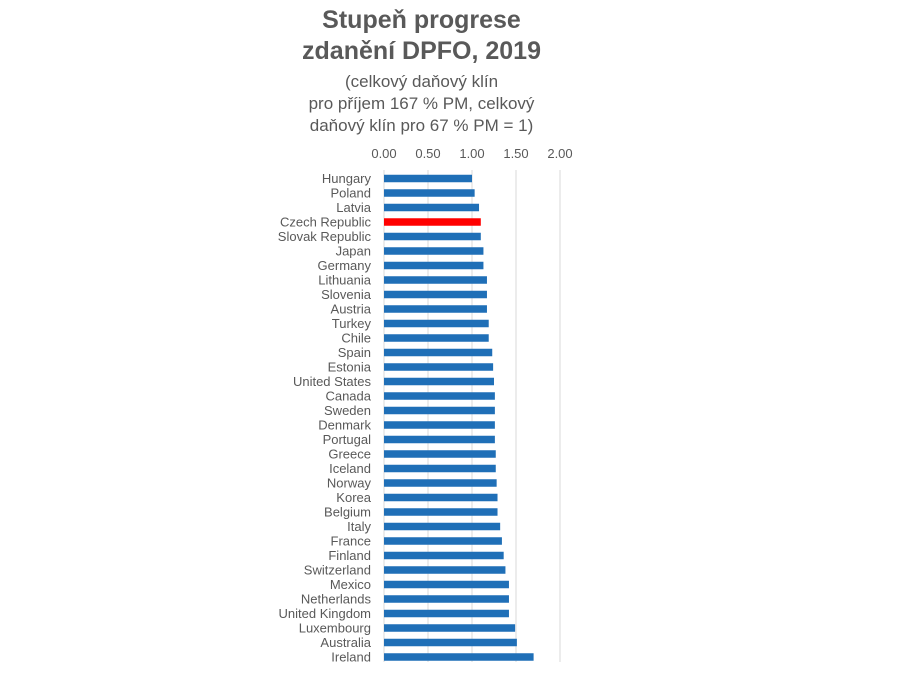 The height and width of the screenshot is (683, 923). What do you see at coordinates (351, 309) in the screenshot?
I see `category-label: Austria` at bounding box center [351, 309].